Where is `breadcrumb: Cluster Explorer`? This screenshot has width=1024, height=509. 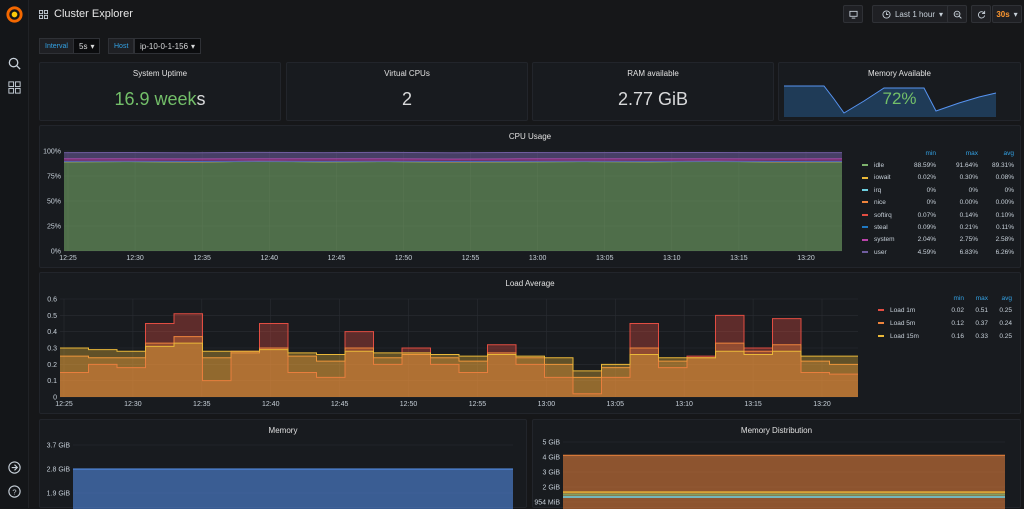
breadcrumb: Cluster Explorer is located at coordinates (86, 14).